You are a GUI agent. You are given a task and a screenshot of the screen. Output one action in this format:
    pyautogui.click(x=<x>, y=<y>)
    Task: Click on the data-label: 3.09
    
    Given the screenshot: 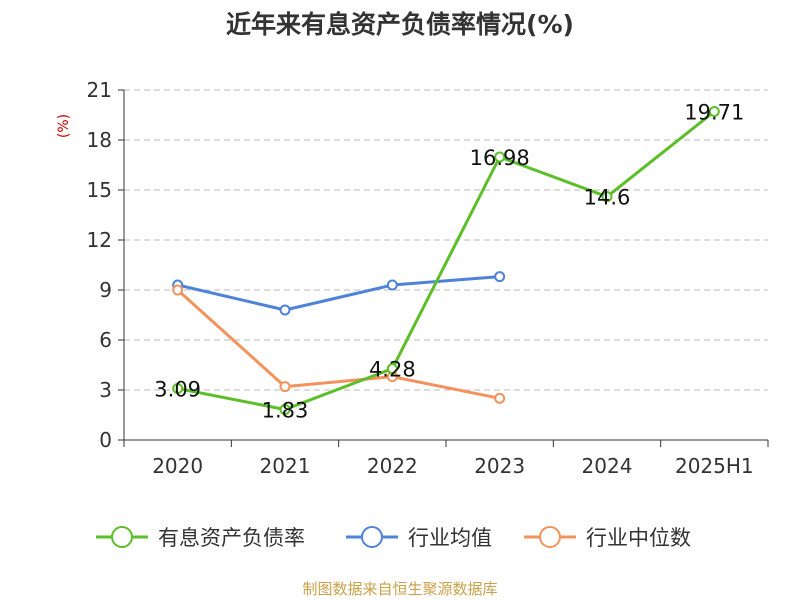 What is the action you would take?
    pyautogui.click(x=177, y=390)
    